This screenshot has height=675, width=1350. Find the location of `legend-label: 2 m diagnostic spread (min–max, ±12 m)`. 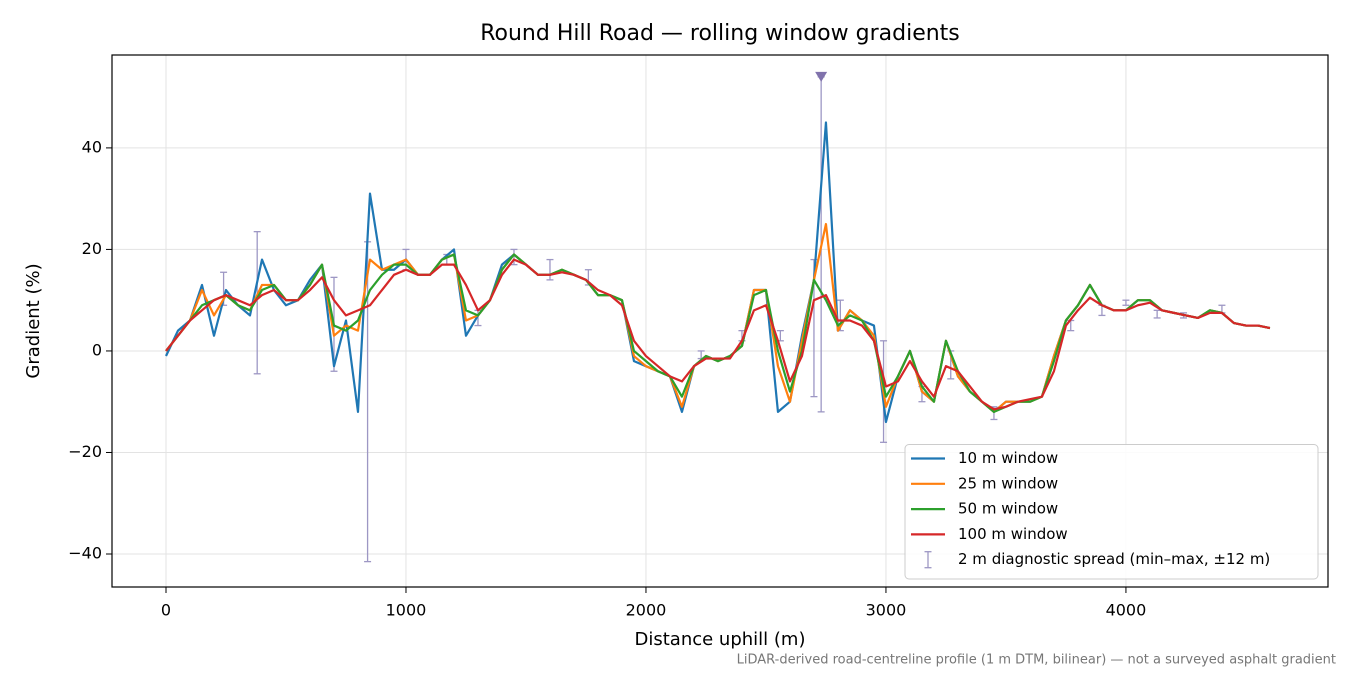

legend-label: 2 m diagnostic spread (min–max, ±12 m) is located at coordinates (1114, 559).